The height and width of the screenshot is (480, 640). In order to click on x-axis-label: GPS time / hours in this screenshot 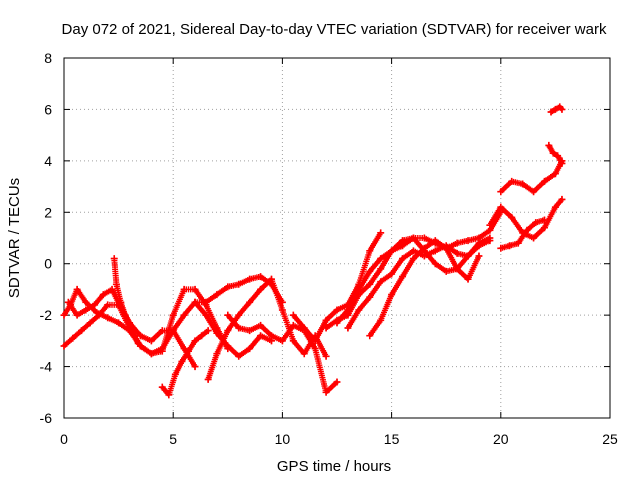, I will do `click(334, 466)`.